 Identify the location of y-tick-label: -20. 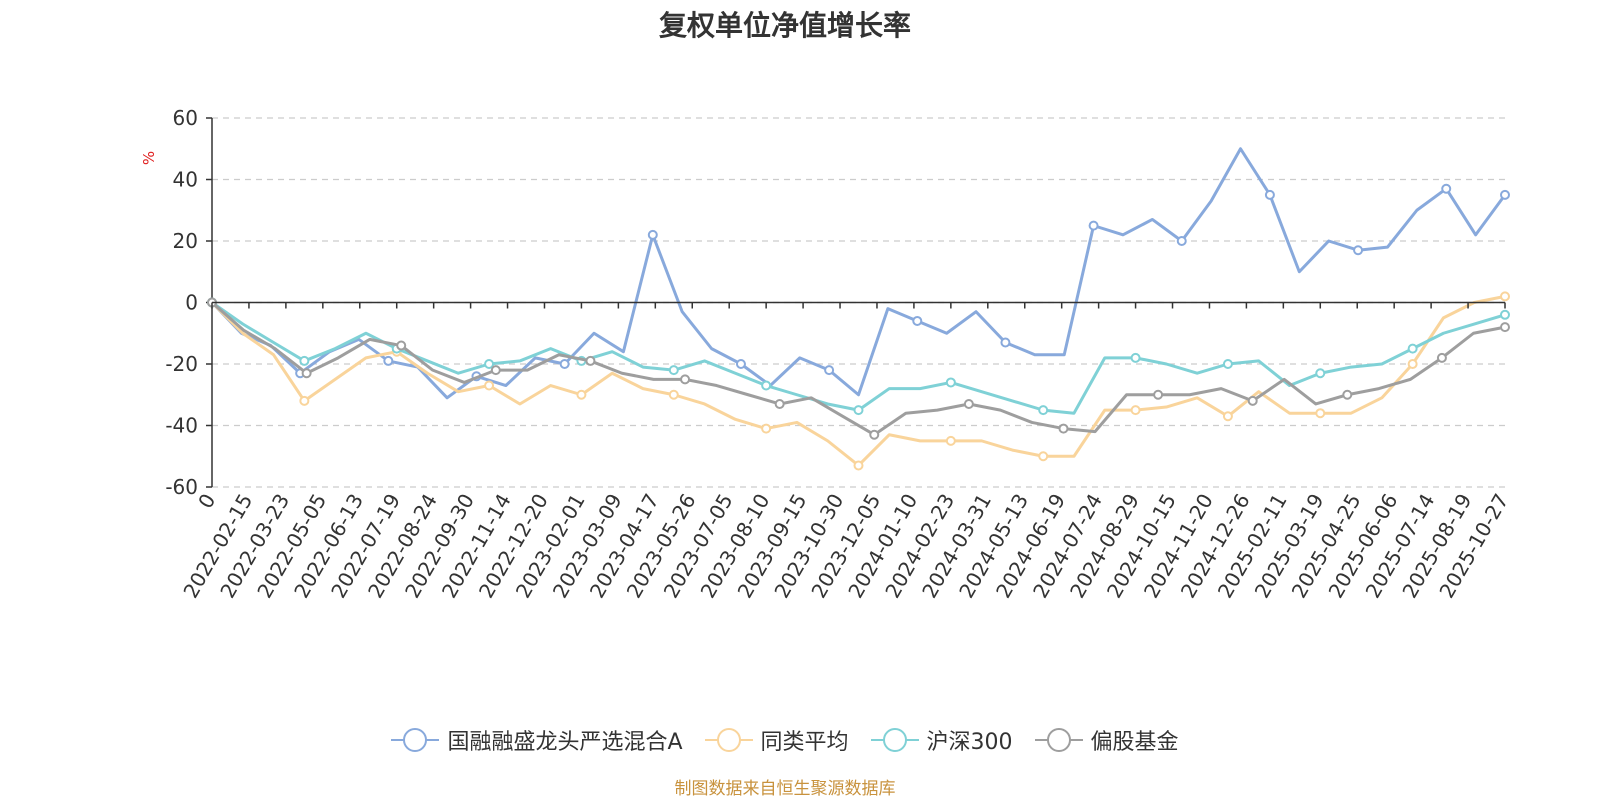
(181, 364).